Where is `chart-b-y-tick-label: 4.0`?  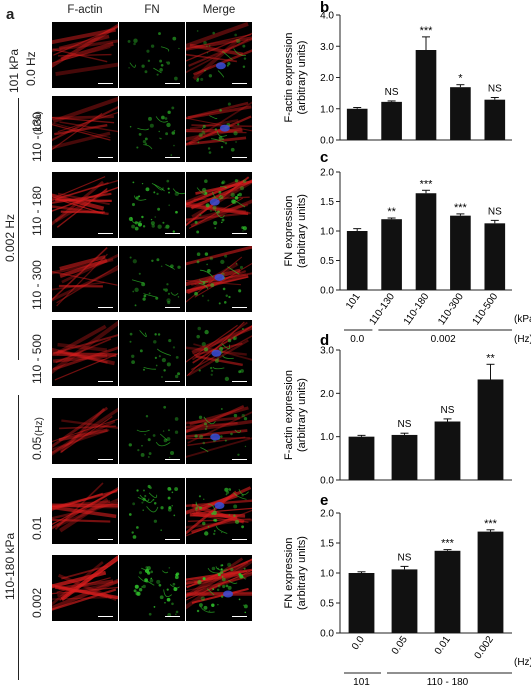 chart-b-y-tick-label: 4.0 is located at coordinates (327, 16).